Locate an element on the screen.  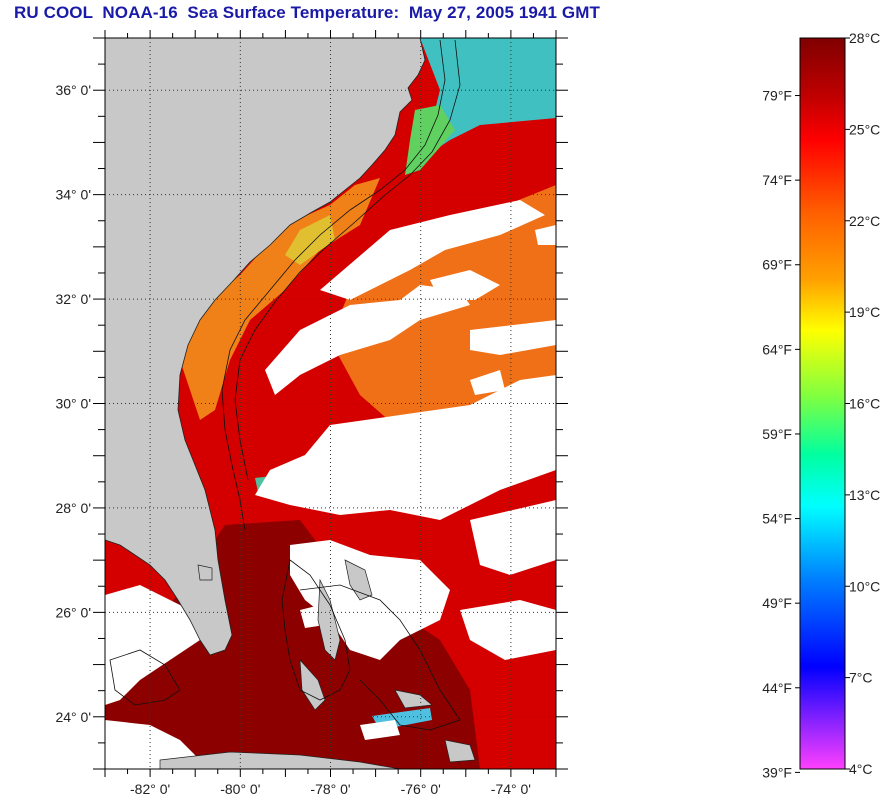
fahrenheit-label: 54°F is located at coordinates (777, 519).